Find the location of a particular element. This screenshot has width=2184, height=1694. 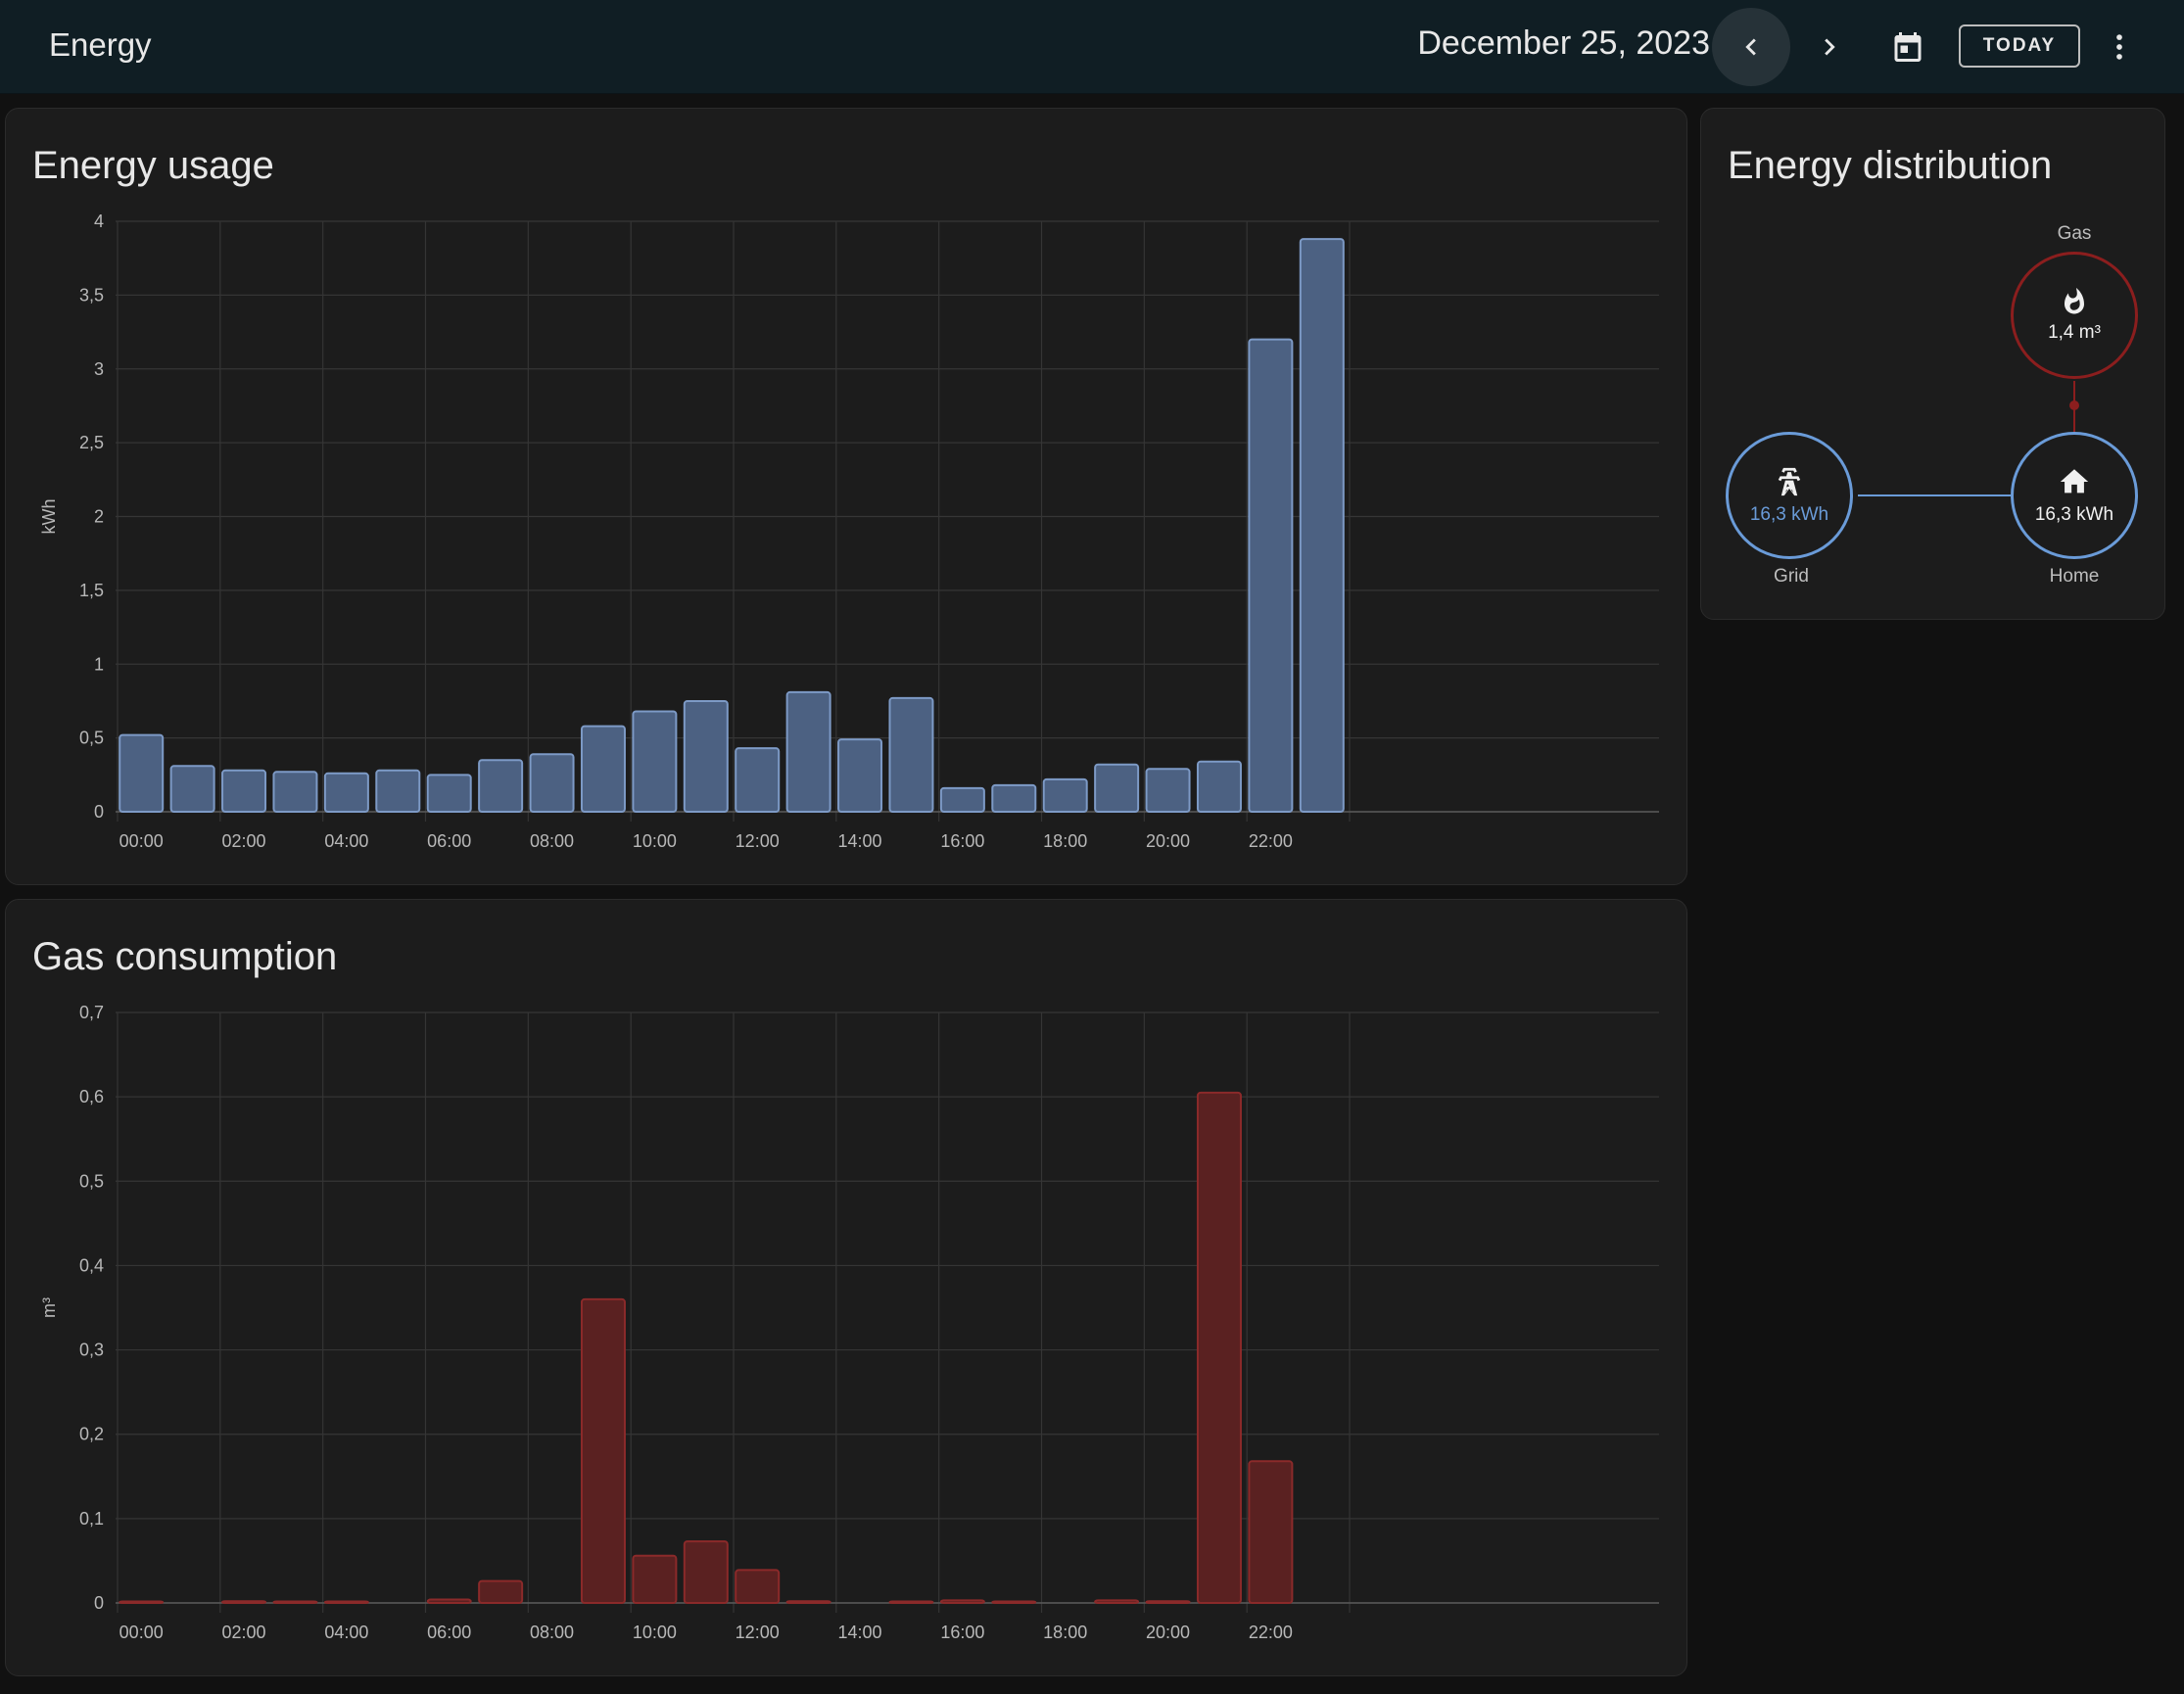

gas-ytick-label: 0,3 is located at coordinates (91, 1351).